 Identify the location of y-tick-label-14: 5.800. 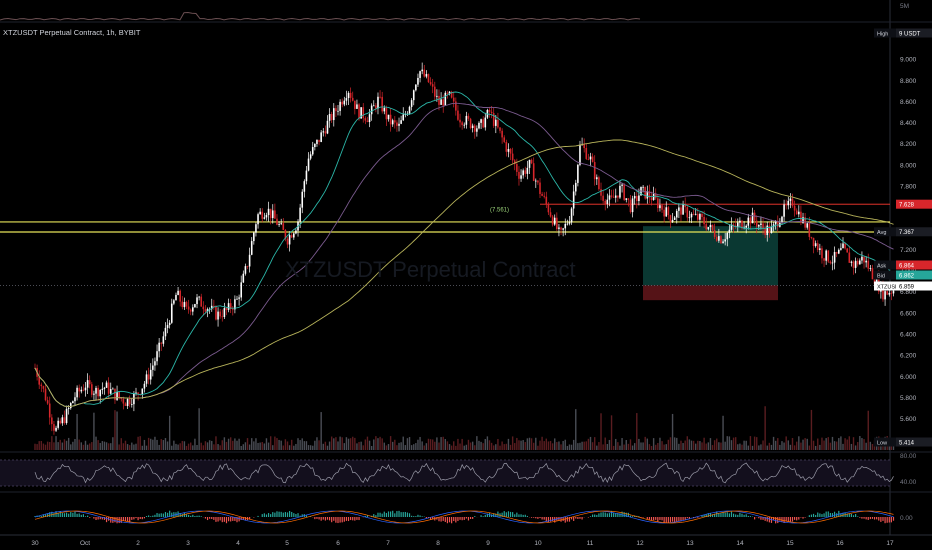
(908, 398).